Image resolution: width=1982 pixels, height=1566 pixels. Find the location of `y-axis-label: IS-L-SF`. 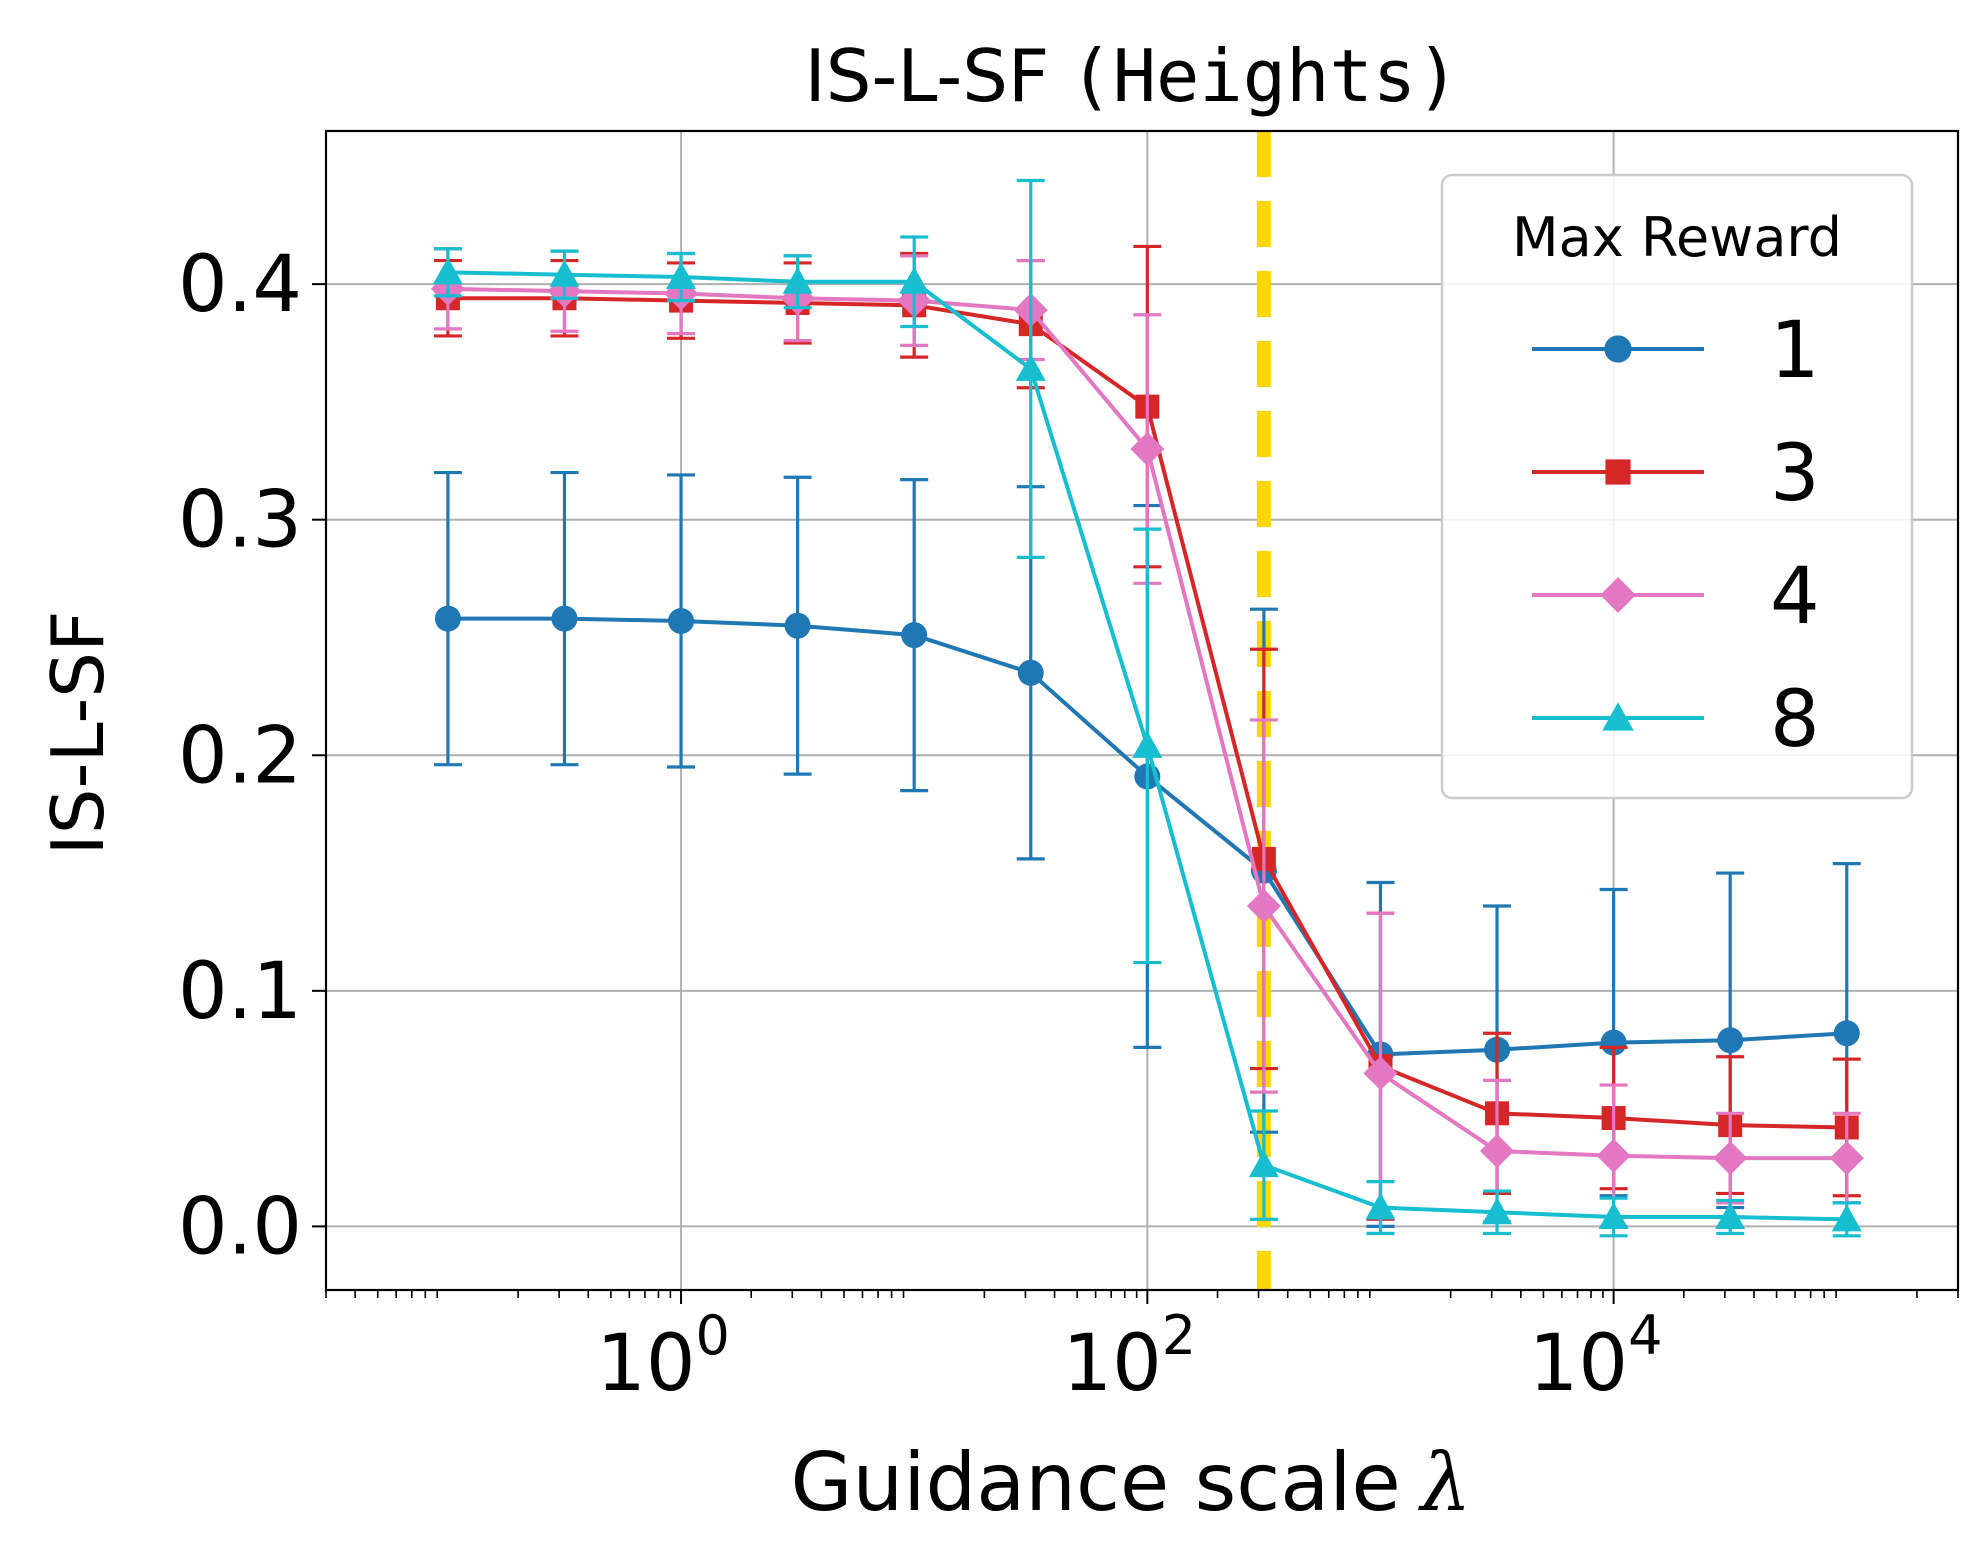

y-axis-label: IS-L-SF is located at coordinates (78, 733).